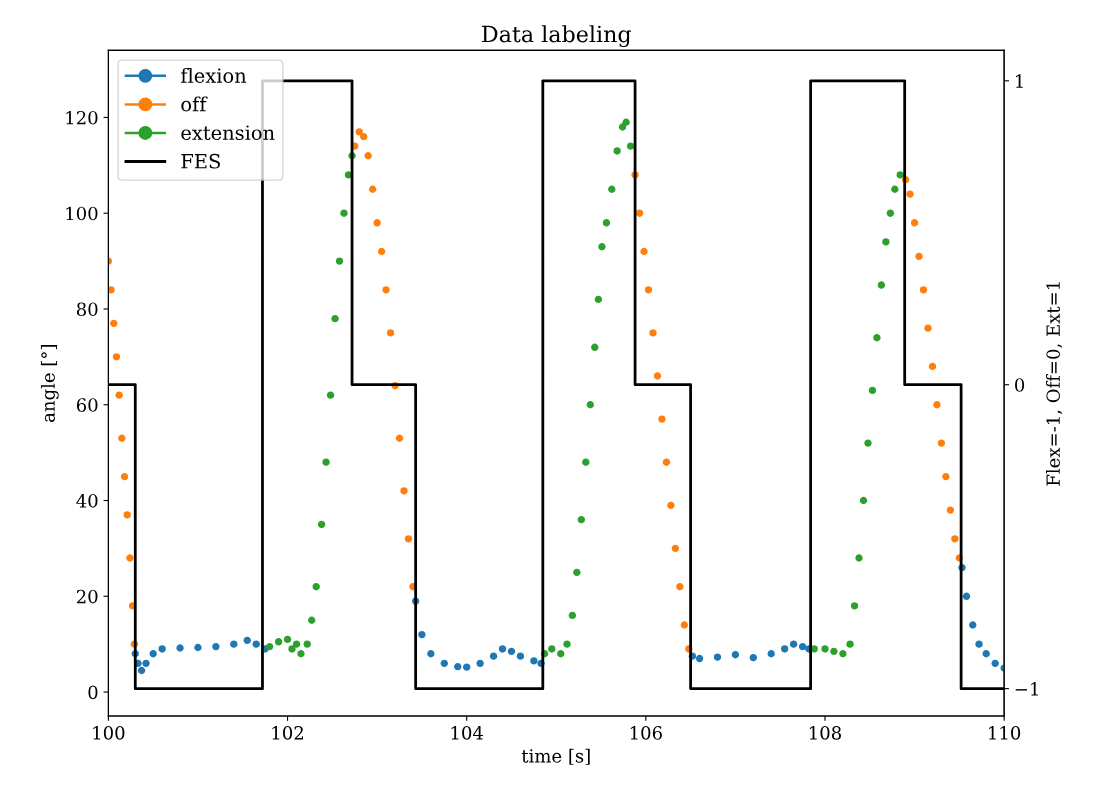 The height and width of the screenshot is (800, 1095). Describe the element at coordinates (109, 733) in the screenshot. I see `x-tick-label: 100` at that location.